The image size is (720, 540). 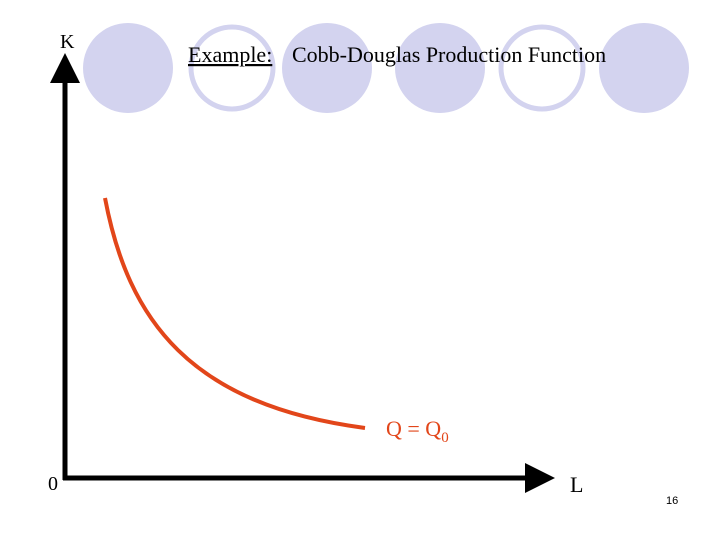 What do you see at coordinates (413, 428) in the screenshot?
I see `curve-label-main: Q = Q` at bounding box center [413, 428].